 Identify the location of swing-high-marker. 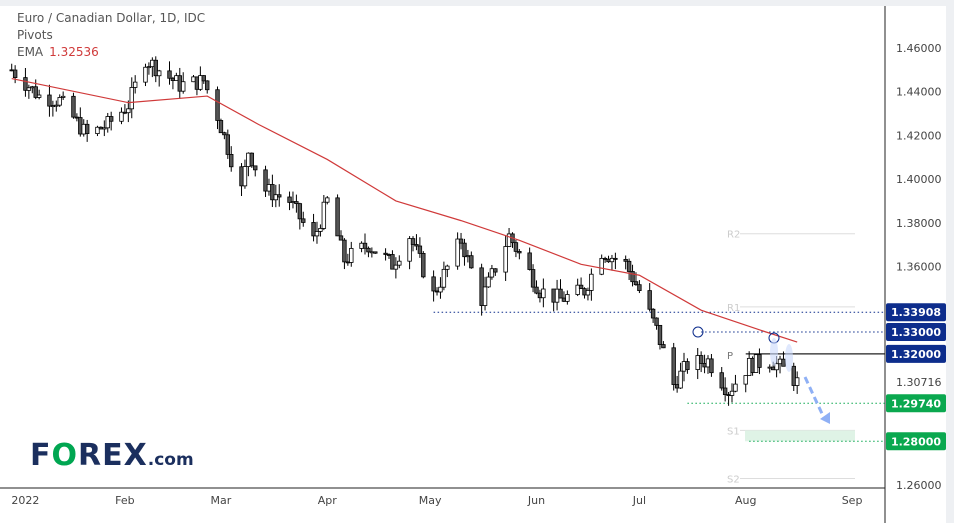
(698, 332).